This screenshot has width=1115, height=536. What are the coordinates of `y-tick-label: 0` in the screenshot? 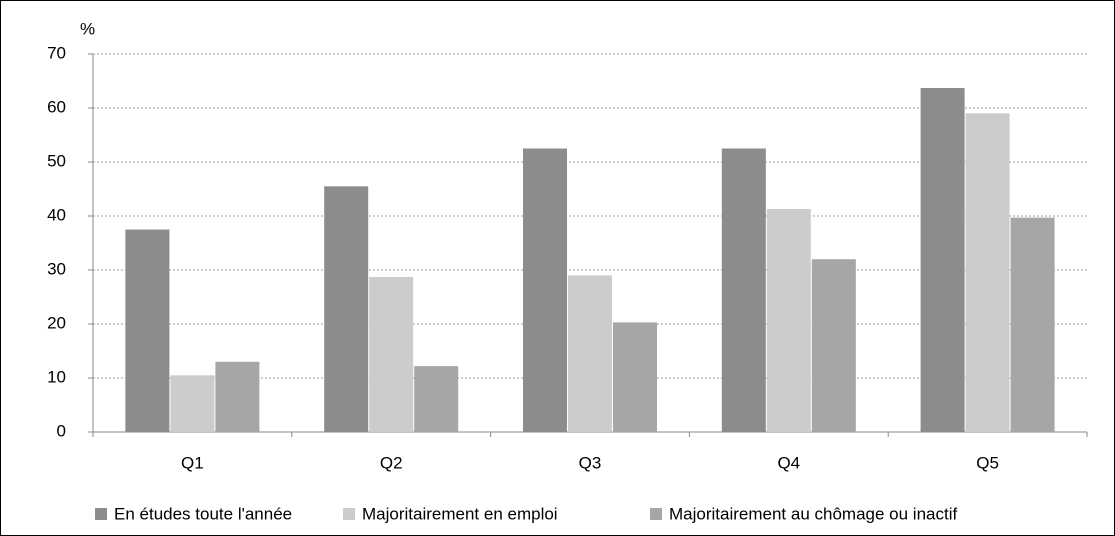 It's located at (61, 430).